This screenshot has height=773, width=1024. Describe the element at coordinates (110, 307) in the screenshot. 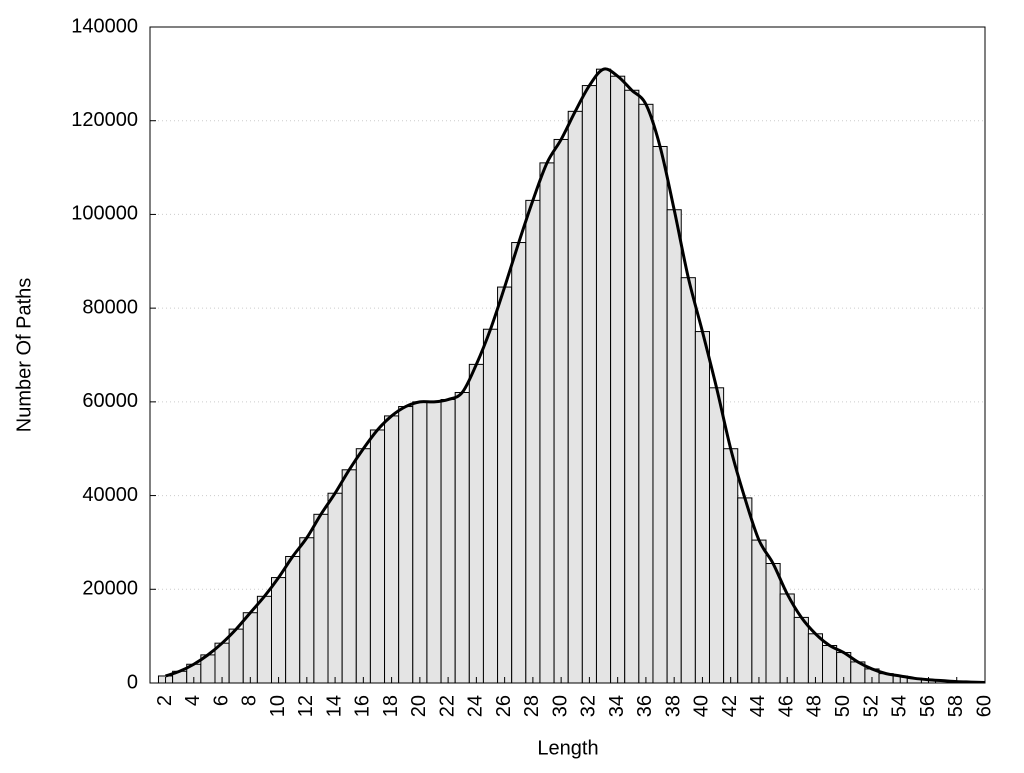

I see `y-tick-label: 80000` at that location.